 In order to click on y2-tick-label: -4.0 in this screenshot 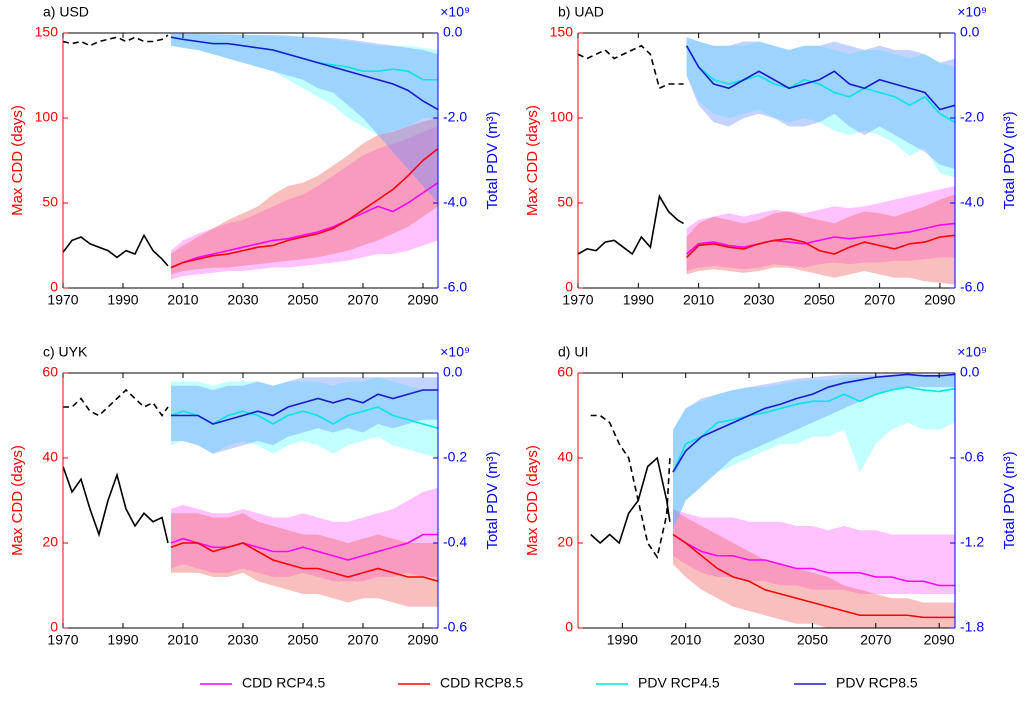, I will do `click(972, 202)`.